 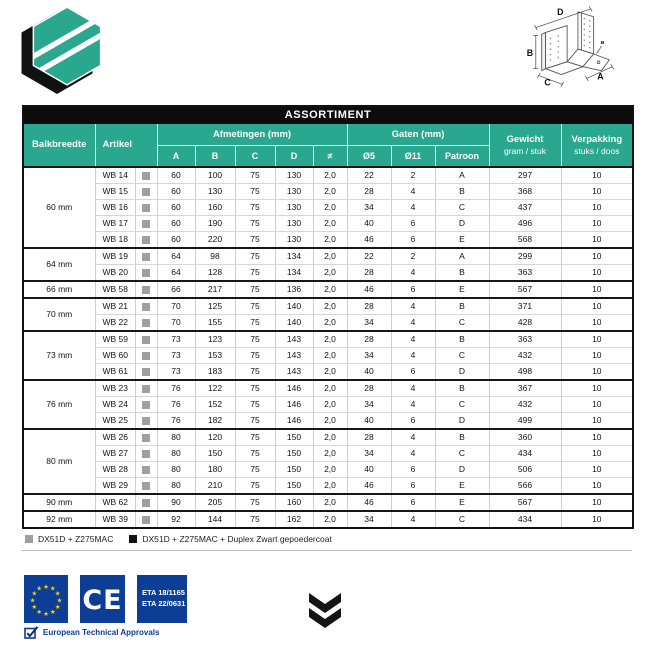 What do you see at coordinates (294, 175) in the screenshot?
I see `d-cell: 130` at bounding box center [294, 175].